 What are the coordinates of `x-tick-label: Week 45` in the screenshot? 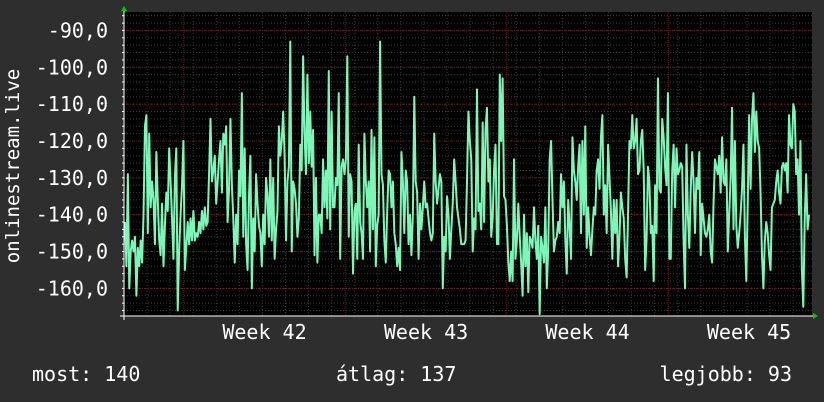 It's located at (749, 332).